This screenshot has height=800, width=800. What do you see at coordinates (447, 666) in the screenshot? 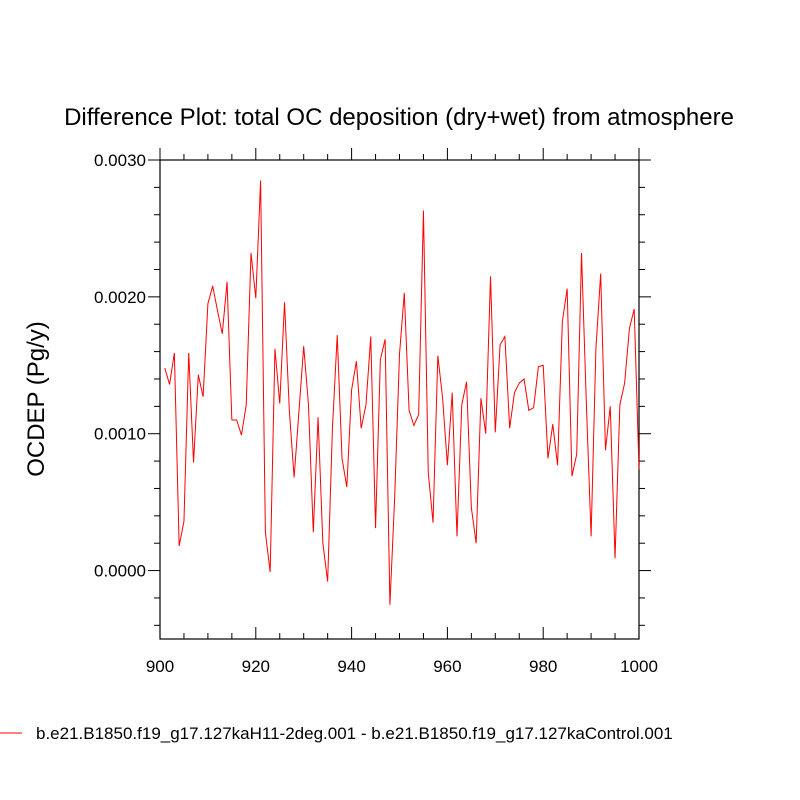
I see `x-tick-label: 960` at bounding box center [447, 666].